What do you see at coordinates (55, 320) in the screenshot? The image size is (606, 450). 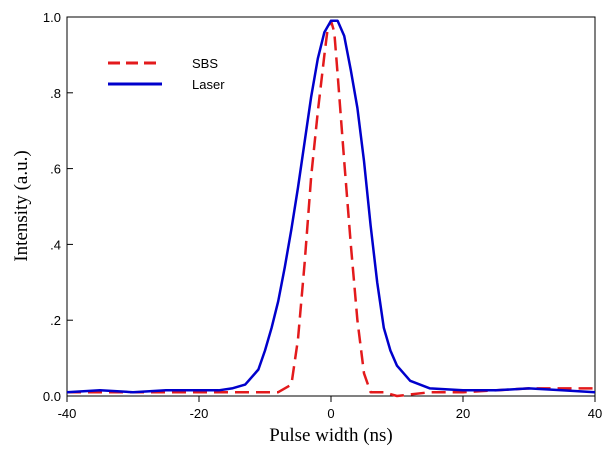 I see `y-tick-label: .2` at bounding box center [55, 320].